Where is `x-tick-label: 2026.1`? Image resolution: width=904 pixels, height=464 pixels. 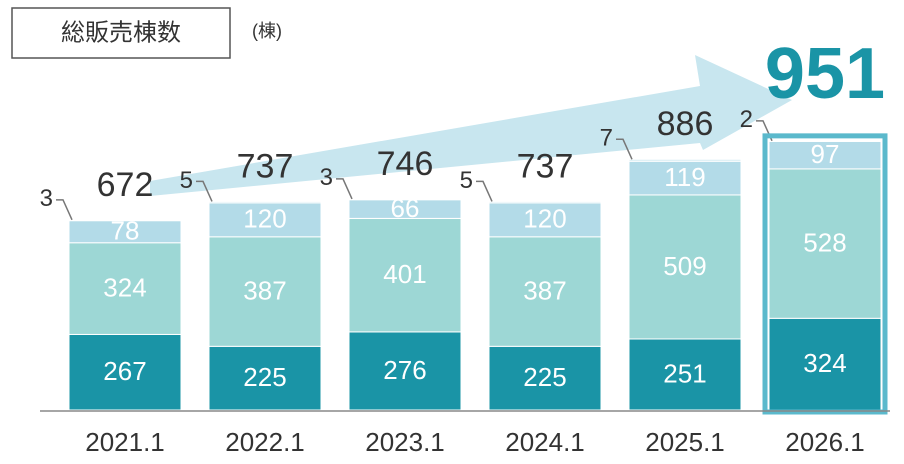
x-tick-label: 2026.1 is located at coordinates (825, 442).